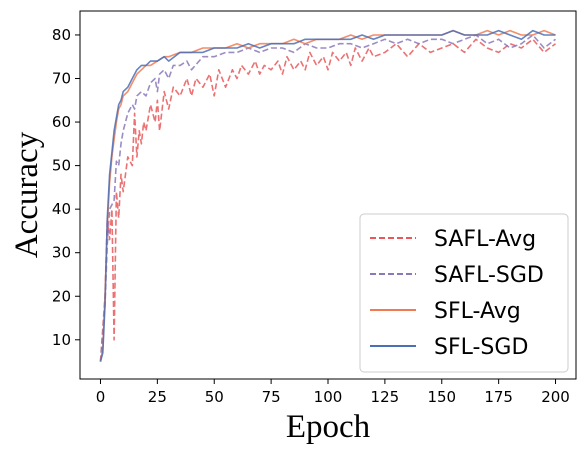 Image resolution: width=585 pixels, height=453 pixels. What do you see at coordinates (66, 187) in the screenshot?
I see `y-axis-ticks: 10 20 30 40 50 60 70 80` at bounding box center [66, 187].